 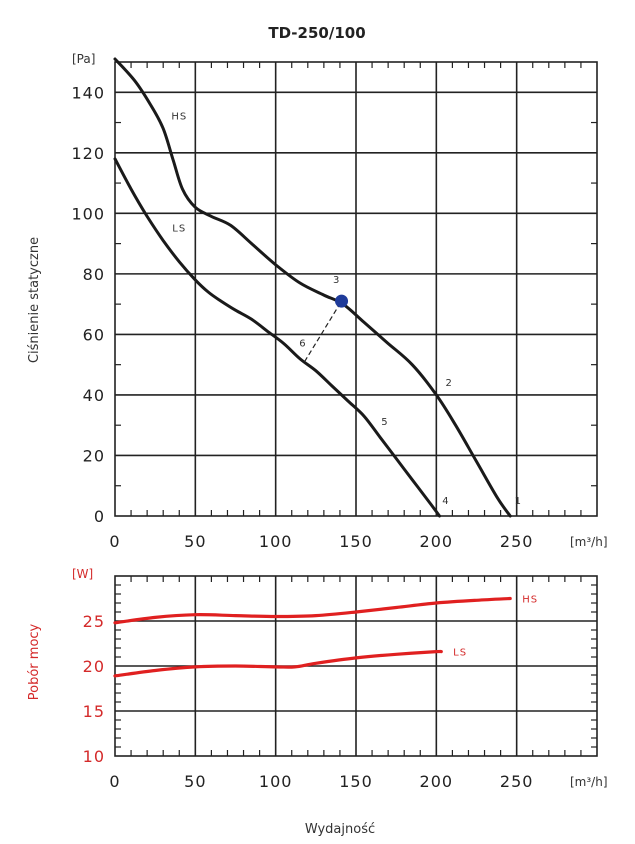 What do you see at coordinates (94, 334) in the screenshot?
I see `pressure-y-tick-label: 60` at bounding box center [94, 334].